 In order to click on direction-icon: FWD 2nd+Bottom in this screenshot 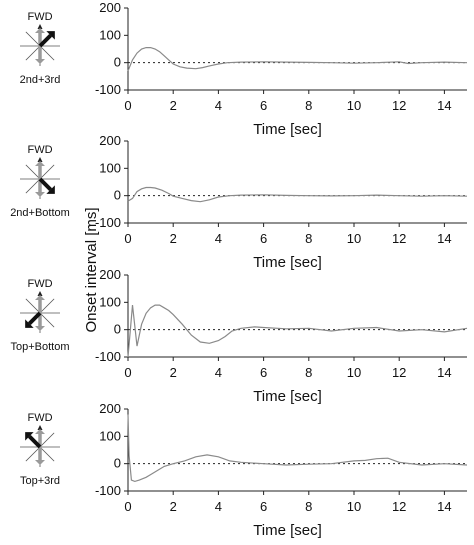, I will do `click(40, 181)`.